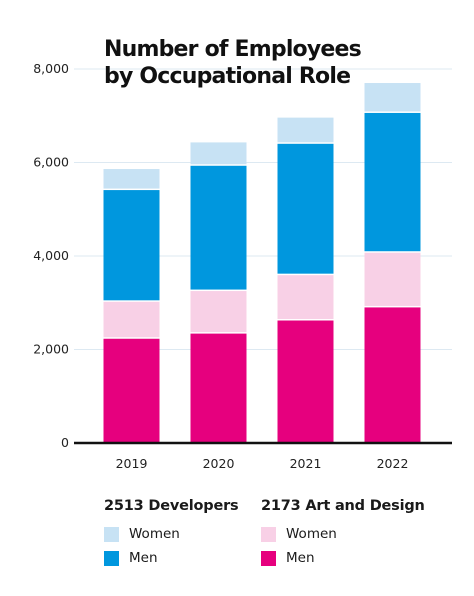 The width and height of the screenshot is (474, 596). What do you see at coordinates (154, 534) in the screenshot?
I see `legend-label-developers-women: Women` at bounding box center [154, 534].